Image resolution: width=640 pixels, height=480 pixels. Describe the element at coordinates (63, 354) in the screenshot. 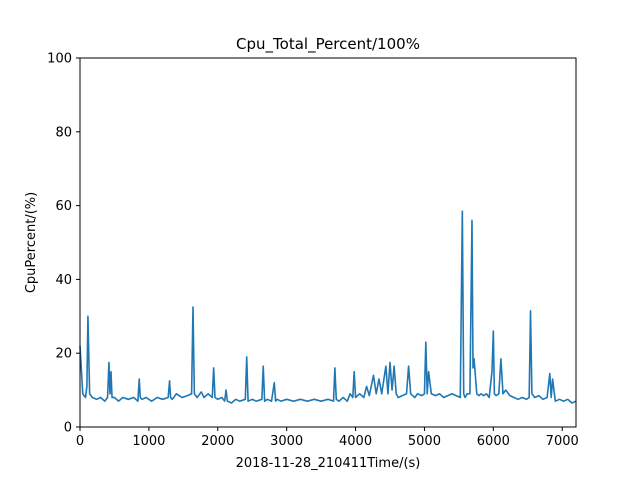

I see `y-tick-label: 20` at that location.